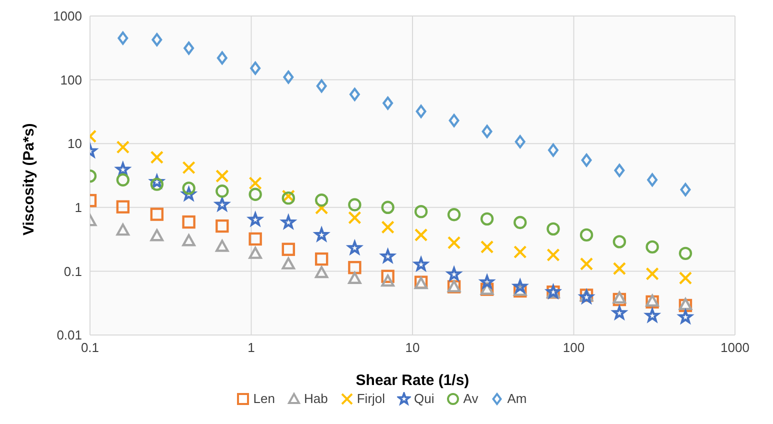  I want to click on x-tick-label: 1, so click(251, 348).